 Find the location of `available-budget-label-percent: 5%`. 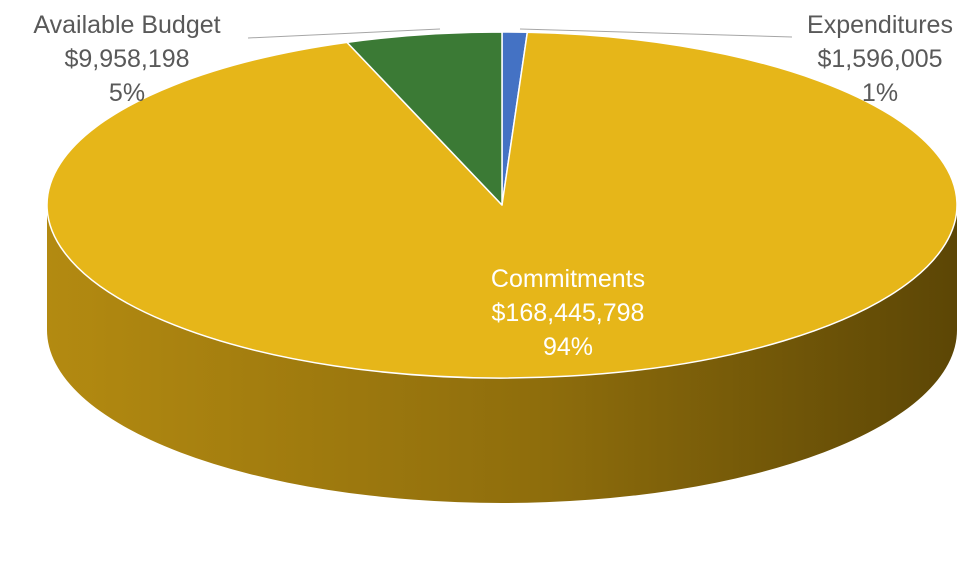

available-budget-label-percent: 5% is located at coordinates (127, 93).